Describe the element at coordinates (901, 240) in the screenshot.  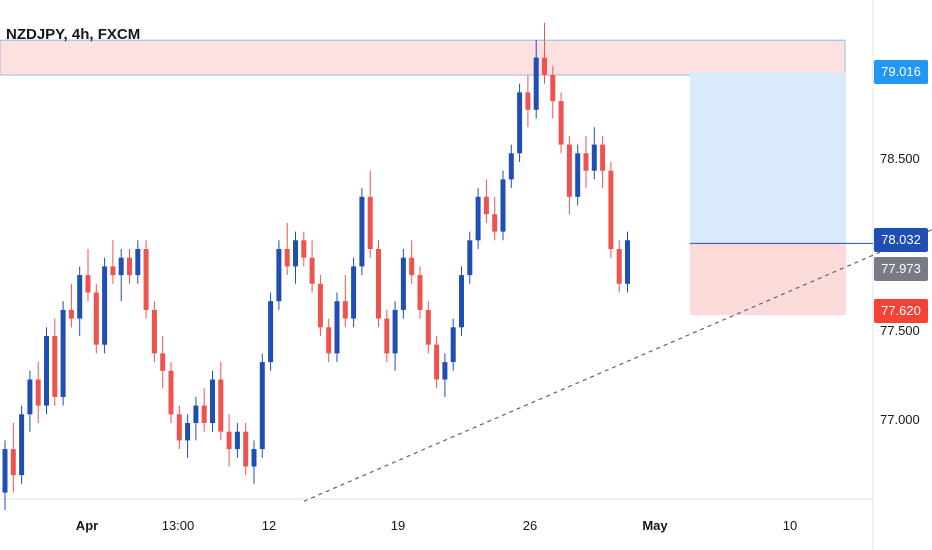
I see `entry-price-tag: 78.032` at that location.